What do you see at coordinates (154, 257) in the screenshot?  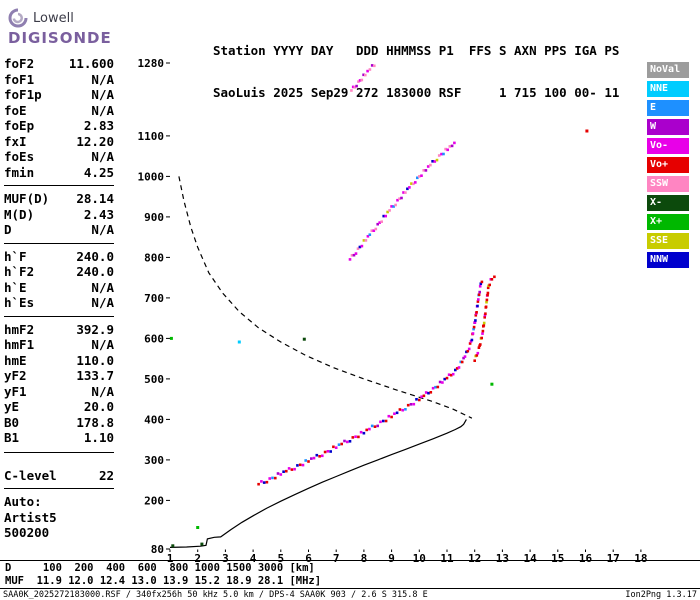 I see `svg-text: 800` at bounding box center [154, 257].